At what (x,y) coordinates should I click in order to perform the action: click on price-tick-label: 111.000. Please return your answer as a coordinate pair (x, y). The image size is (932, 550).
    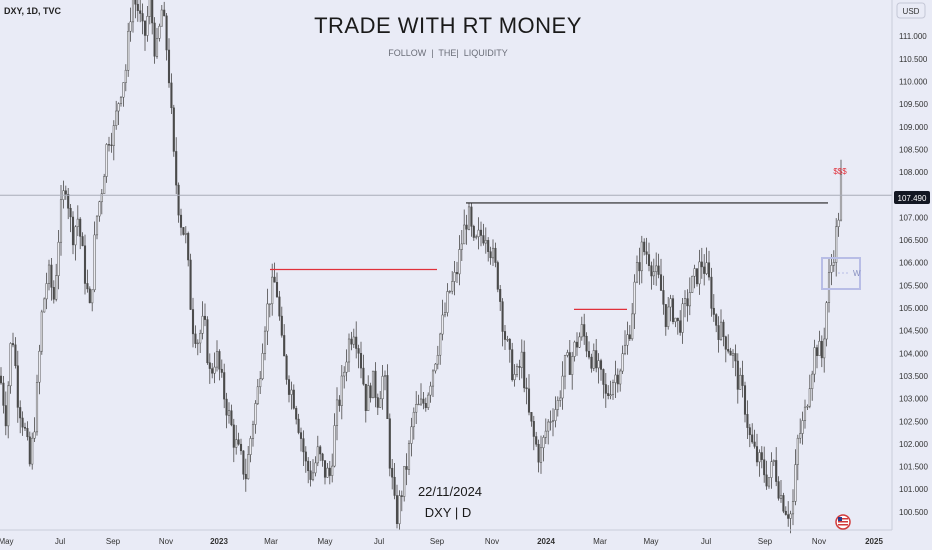
    Looking at the image, I should click on (913, 36).